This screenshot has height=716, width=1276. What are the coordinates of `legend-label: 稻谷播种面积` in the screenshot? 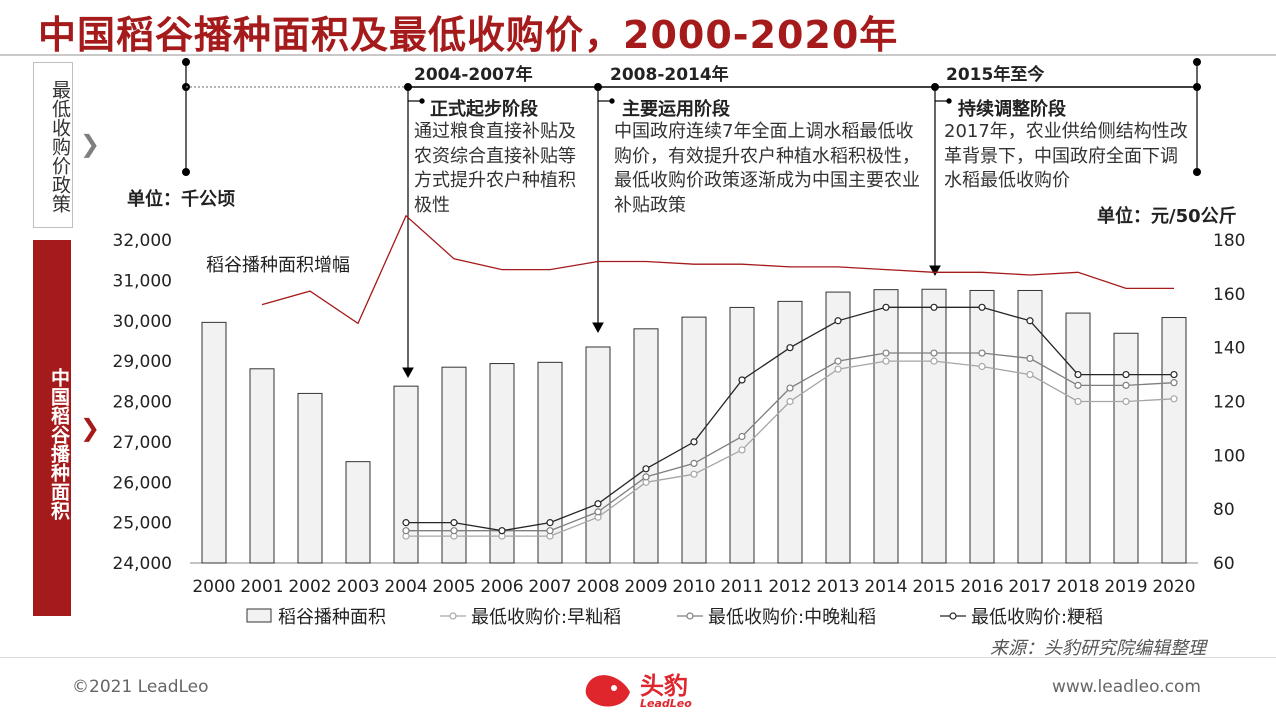 It's located at (332, 617).